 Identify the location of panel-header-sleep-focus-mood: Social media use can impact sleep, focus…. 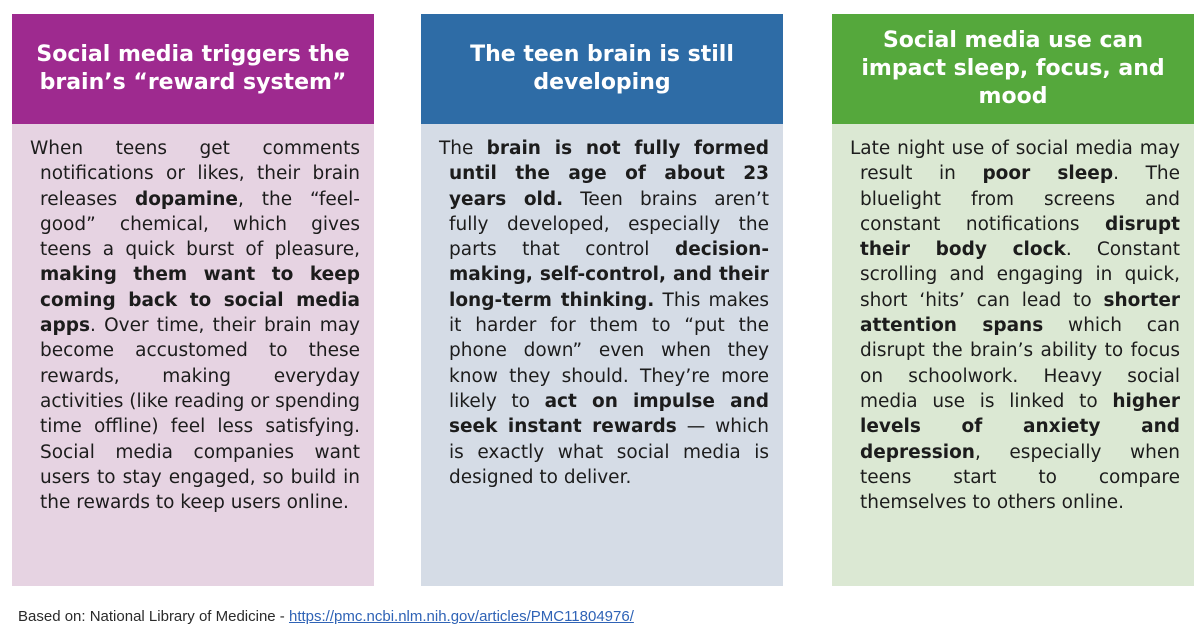
(1013, 69).